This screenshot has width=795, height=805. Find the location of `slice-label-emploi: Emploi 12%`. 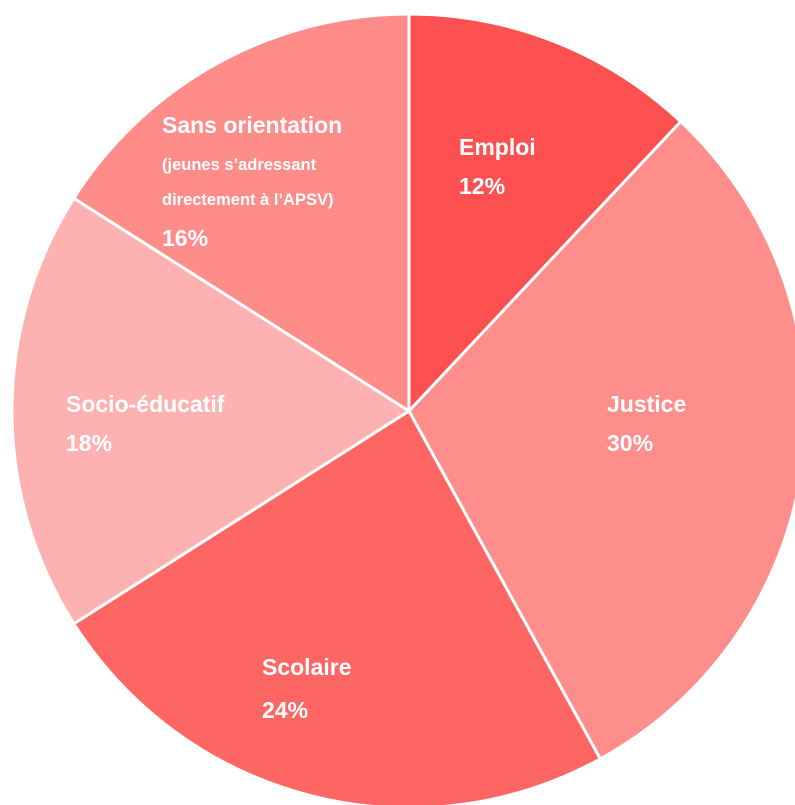

slice-label-emploi: Emploi 12% is located at coordinates (497, 166).